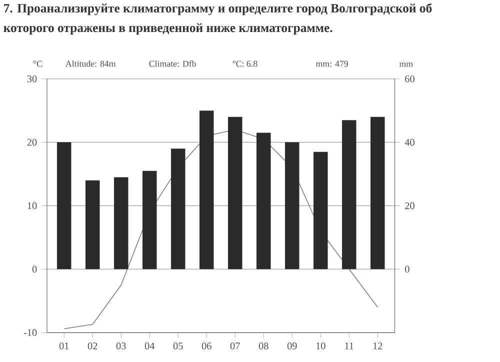  What do you see at coordinates (409, 142) in the screenshot?
I see `y2-tick-label: 40` at bounding box center [409, 142].